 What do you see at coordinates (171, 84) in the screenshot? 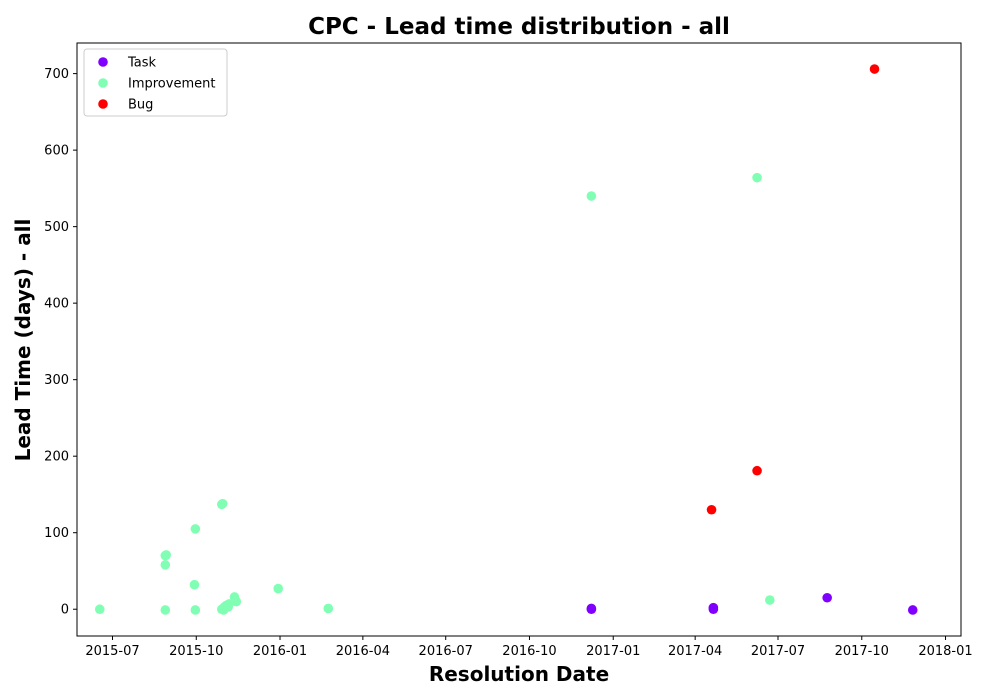
I see `legend-label-improvement: Improvement` at bounding box center [171, 84].